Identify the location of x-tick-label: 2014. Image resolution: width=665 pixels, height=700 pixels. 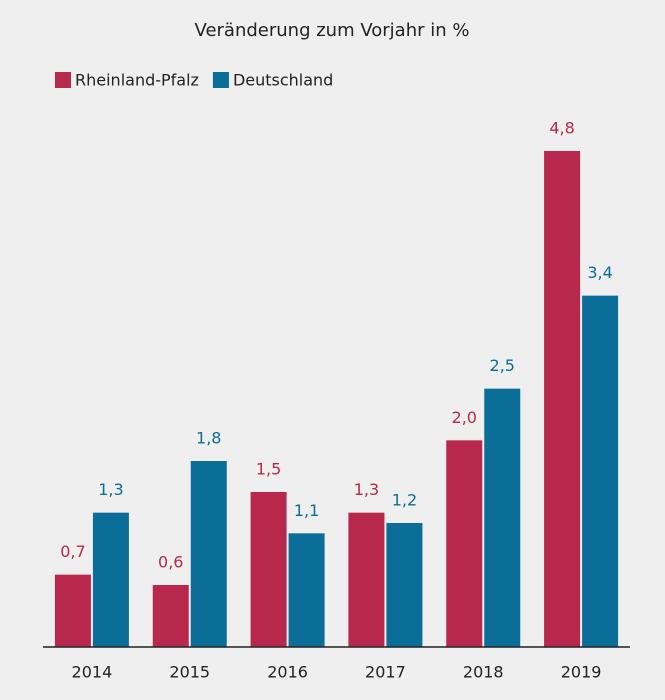
(92, 672).